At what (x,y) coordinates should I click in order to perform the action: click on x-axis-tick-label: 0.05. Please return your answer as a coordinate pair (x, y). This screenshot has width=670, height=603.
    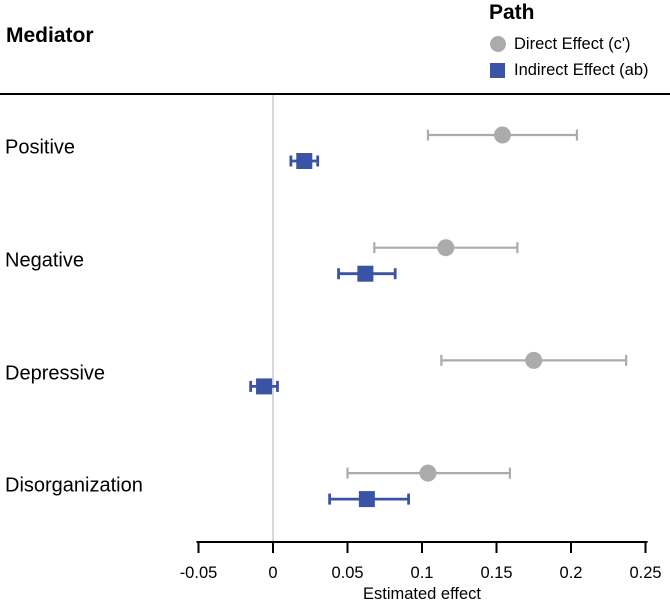
    Looking at the image, I should click on (347, 573).